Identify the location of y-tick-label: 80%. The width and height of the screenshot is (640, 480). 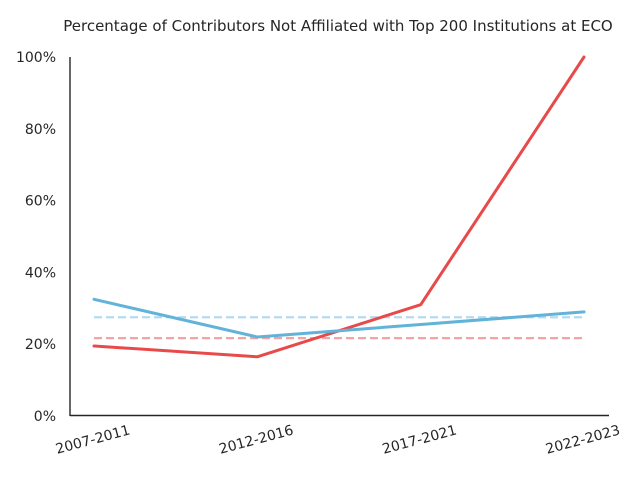
(40, 130).